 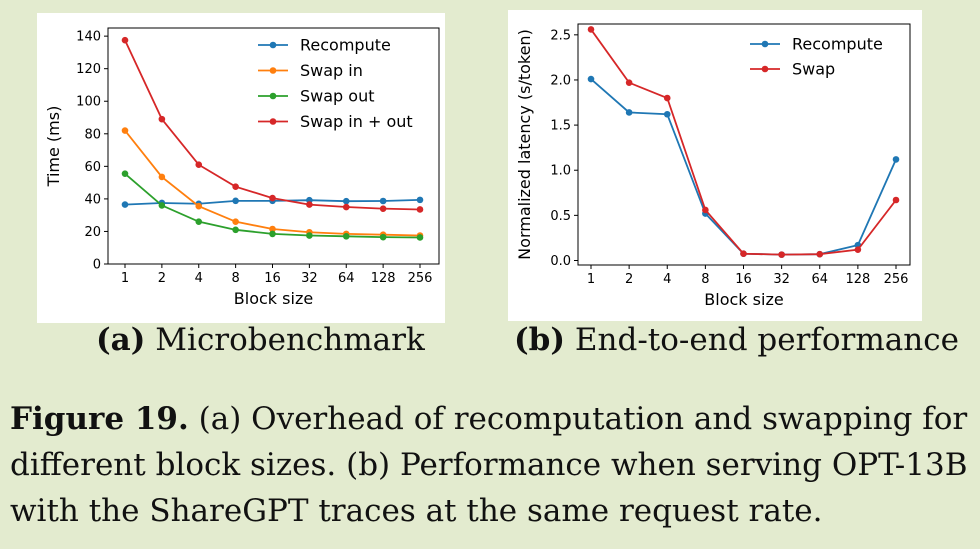 I want to click on plot-frame, so click(x=273, y=146).